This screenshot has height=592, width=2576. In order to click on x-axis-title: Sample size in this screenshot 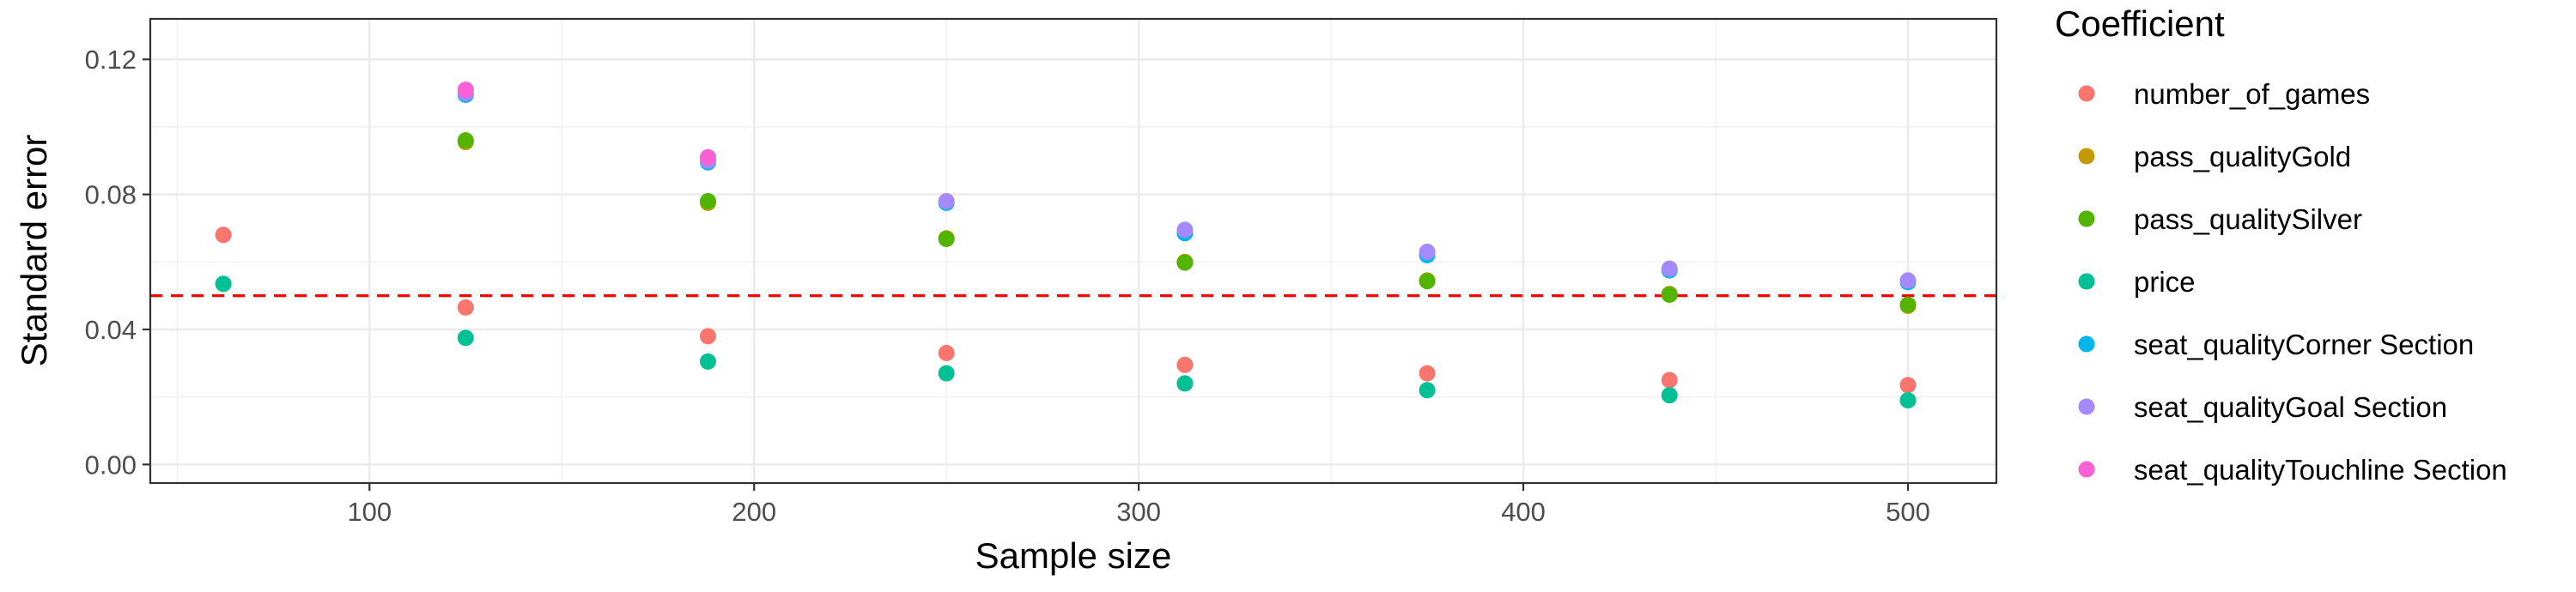, I will do `click(1074, 555)`.